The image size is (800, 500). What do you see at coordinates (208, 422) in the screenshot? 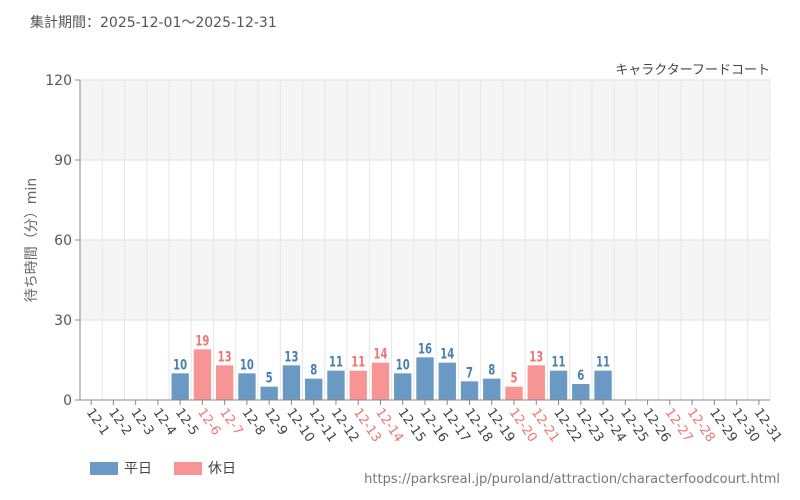
I see `x-tick-label-12-6: 12-6` at bounding box center [208, 422].